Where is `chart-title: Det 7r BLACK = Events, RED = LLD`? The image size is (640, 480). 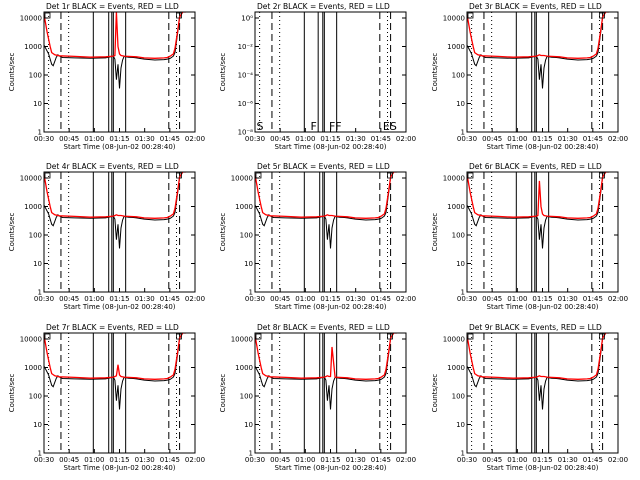
chart-title: Det 7r BLACK = Events, RED = LLD is located at coordinates (112, 327).